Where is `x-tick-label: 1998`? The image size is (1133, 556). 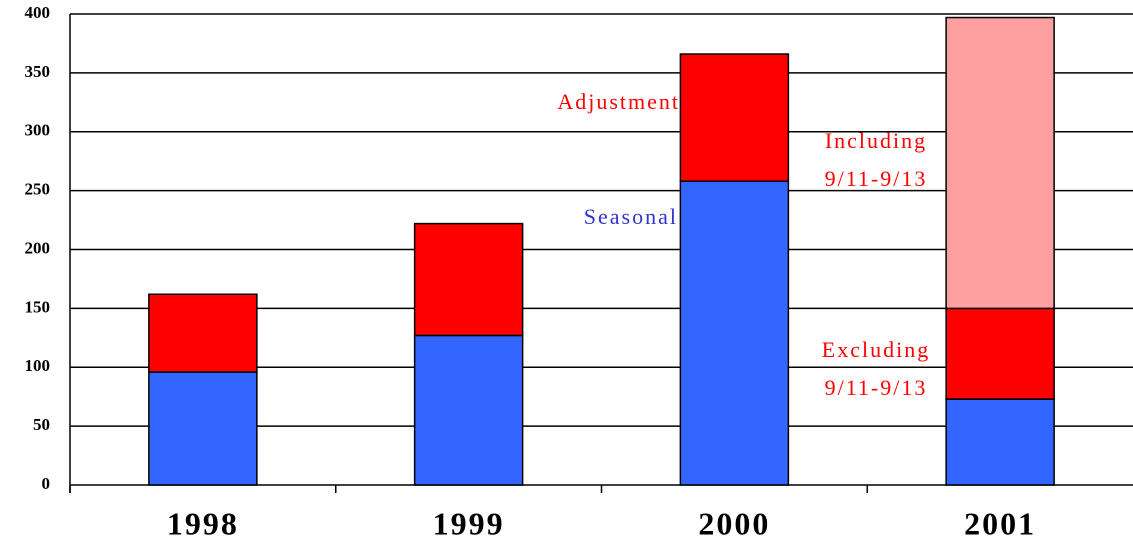
x-tick-label: 1998 is located at coordinates (203, 523).